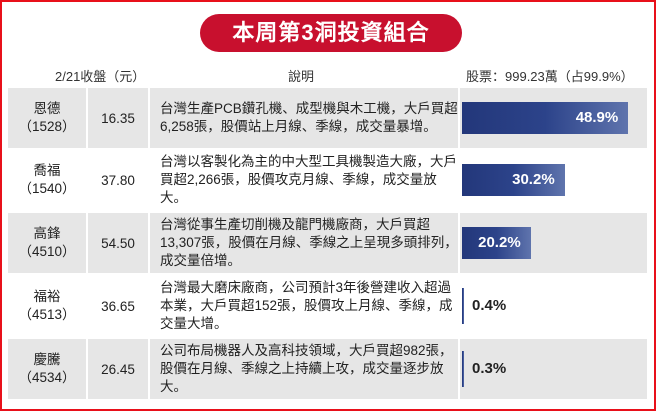 This screenshot has width=656, height=411. I want to click on bar-label: 20.2%, so click(499, 242).